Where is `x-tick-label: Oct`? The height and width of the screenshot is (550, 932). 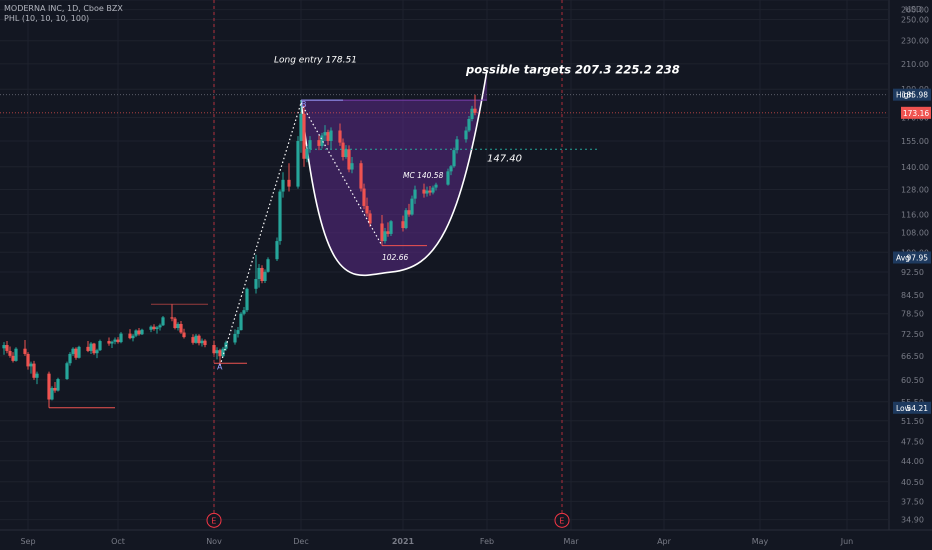
x-tick-label: Oct is located at coordinates (118, 541).